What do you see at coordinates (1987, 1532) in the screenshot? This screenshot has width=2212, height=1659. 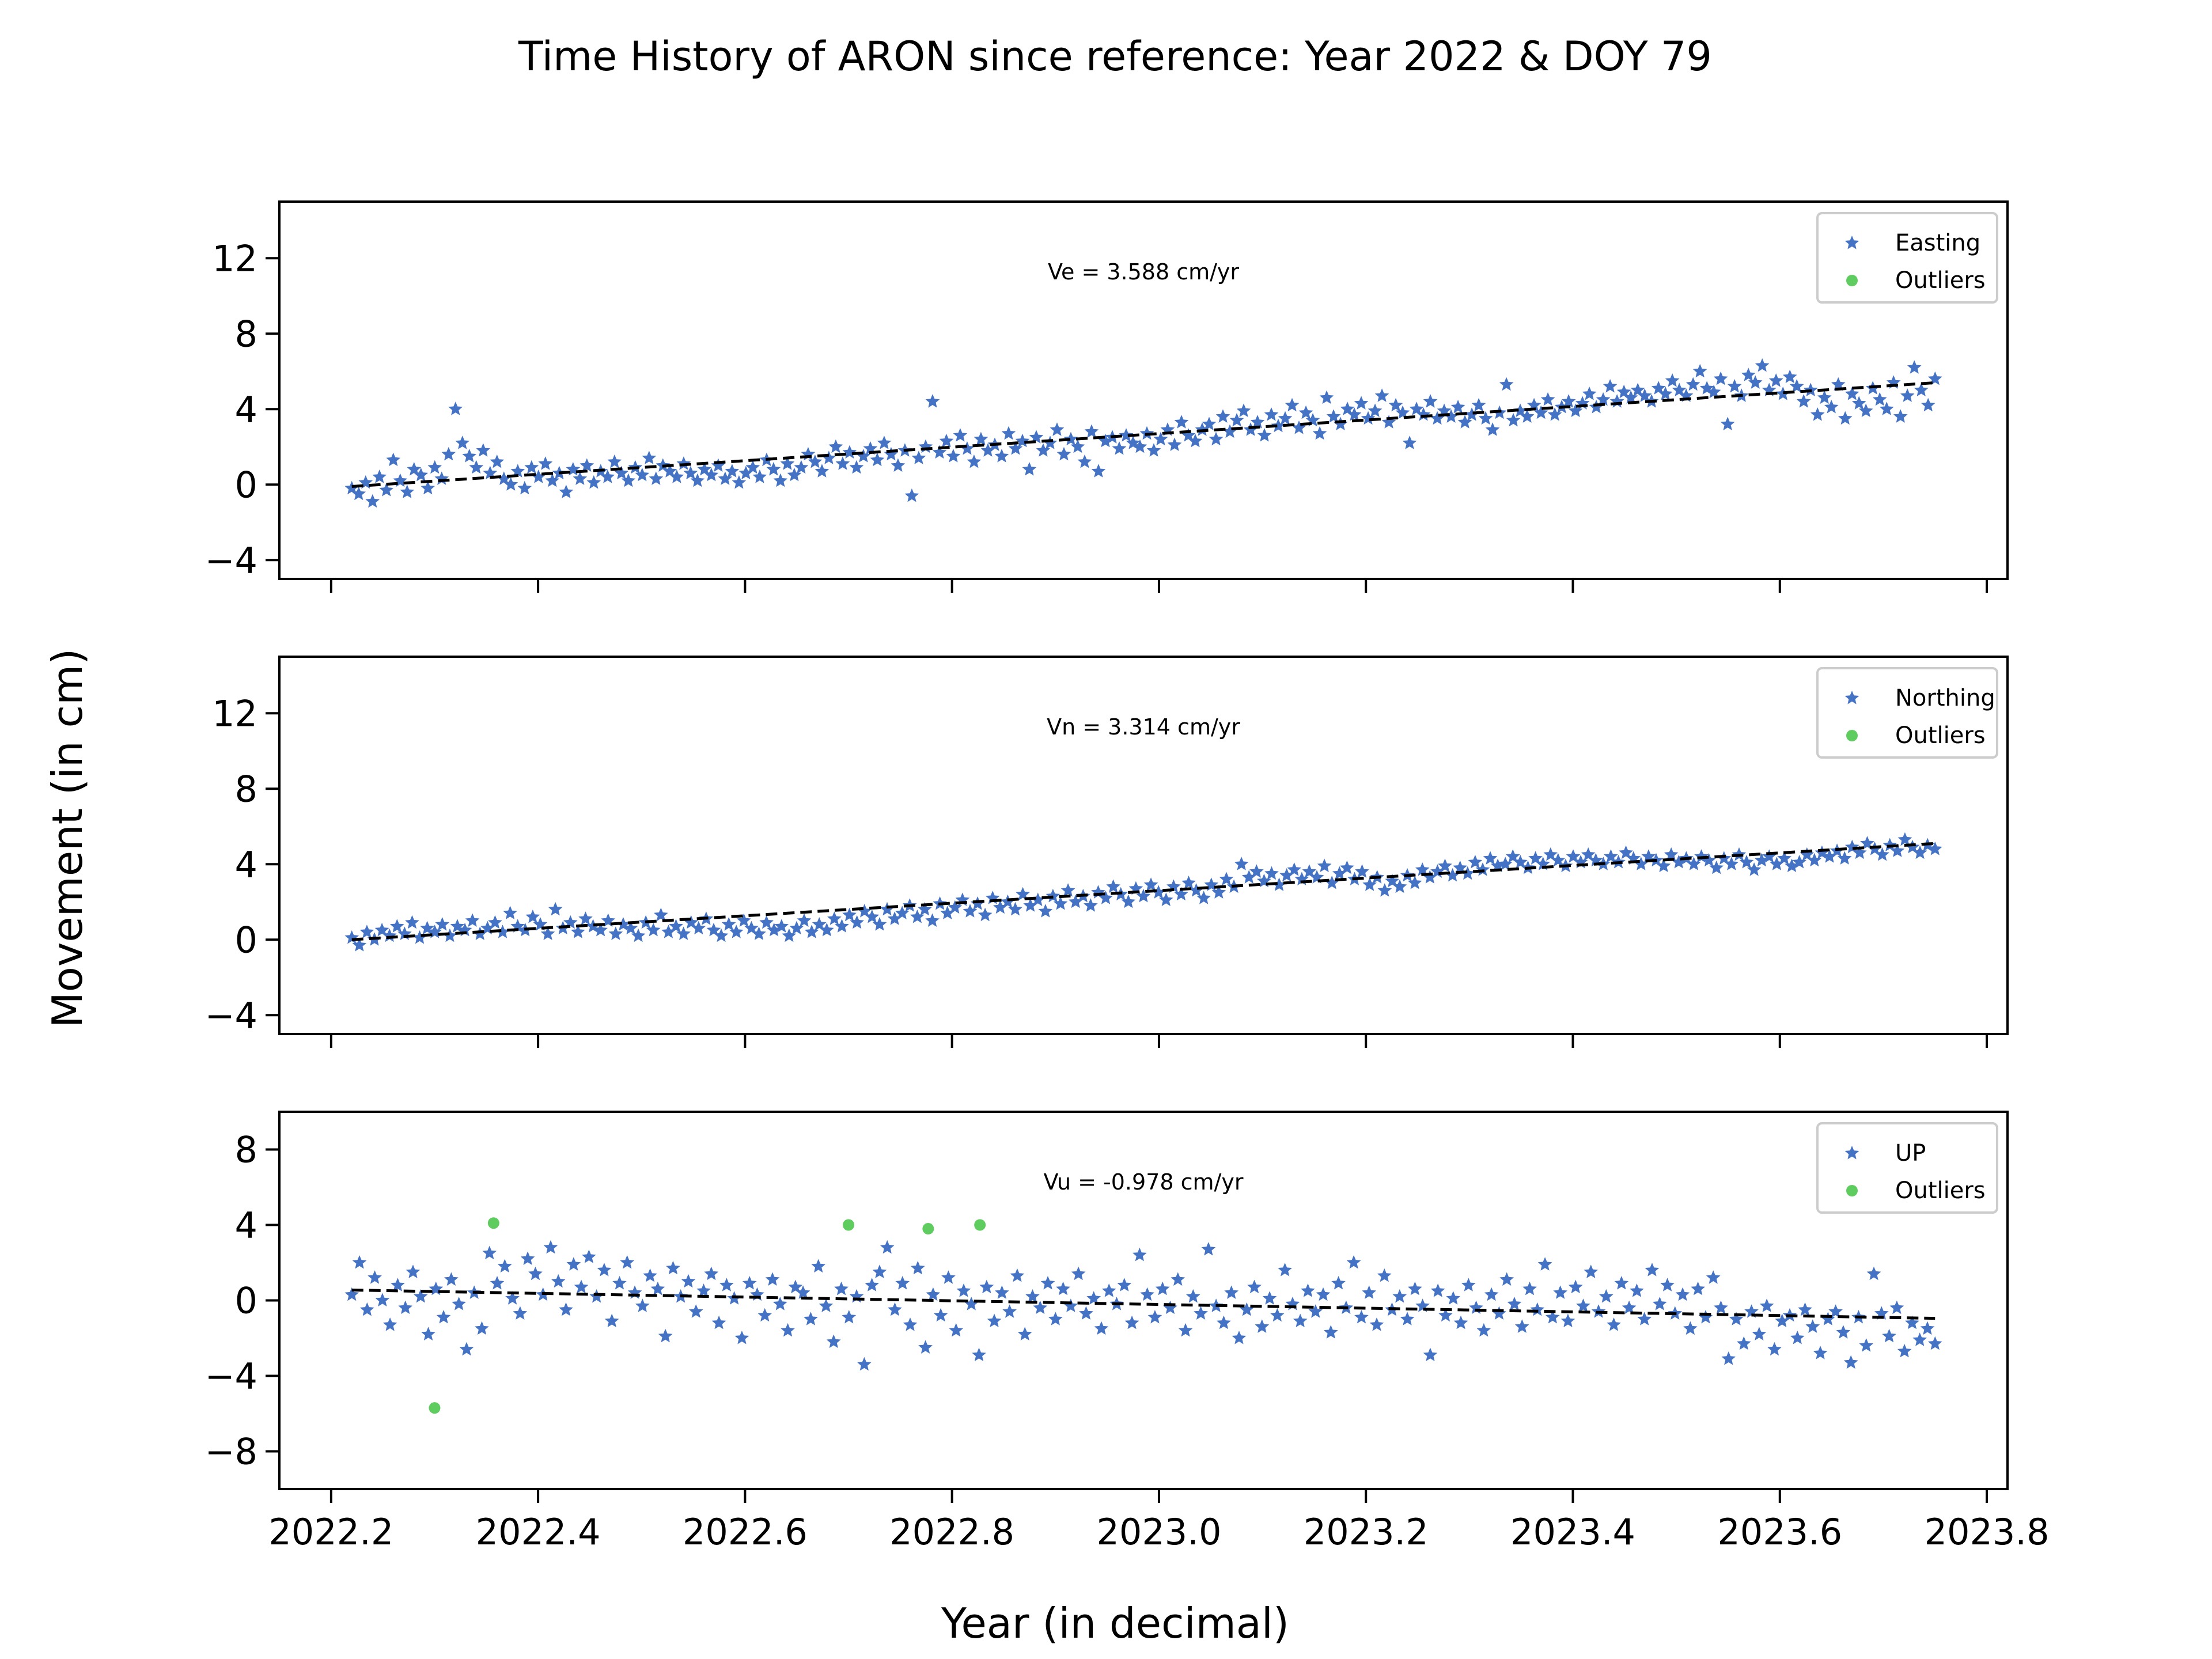 I see `x-tick-label: 2023.8` at bounding box center [1987, 1532].